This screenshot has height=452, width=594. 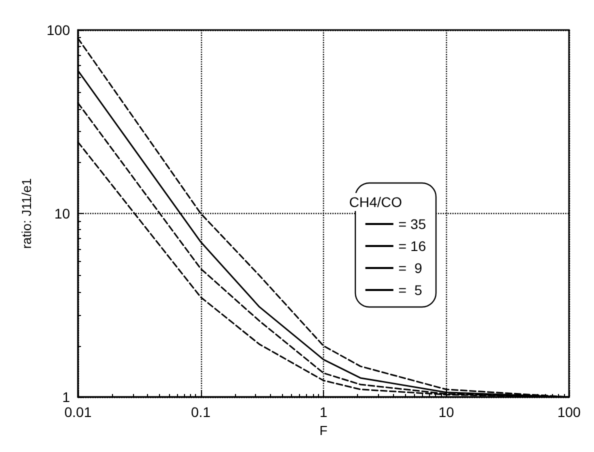 What do you see at coordinates (569, 412) in the screenshot?
I see `x-tick-label: 100` at bounding box center [569, 412].